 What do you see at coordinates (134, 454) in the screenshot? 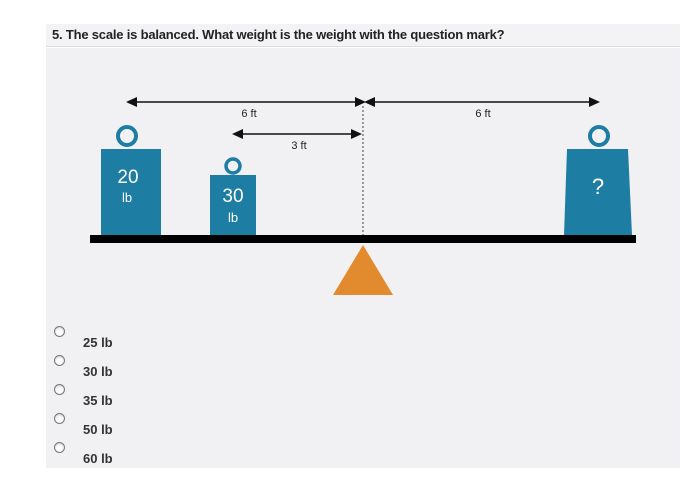
I see `answer-option-5: 60 lb` at bounding box center [134, 454].